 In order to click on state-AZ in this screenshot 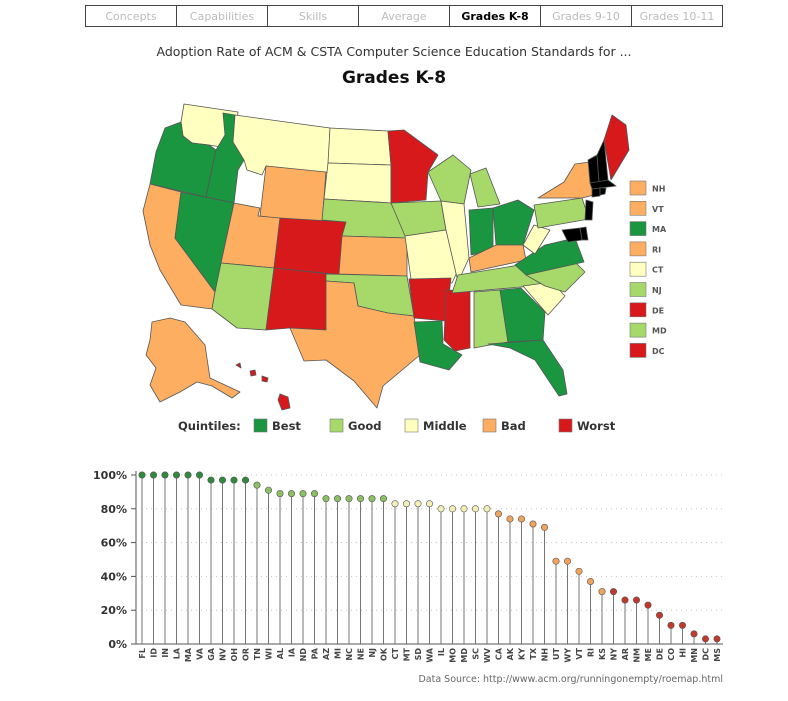, I will do `click(243, 296)`.